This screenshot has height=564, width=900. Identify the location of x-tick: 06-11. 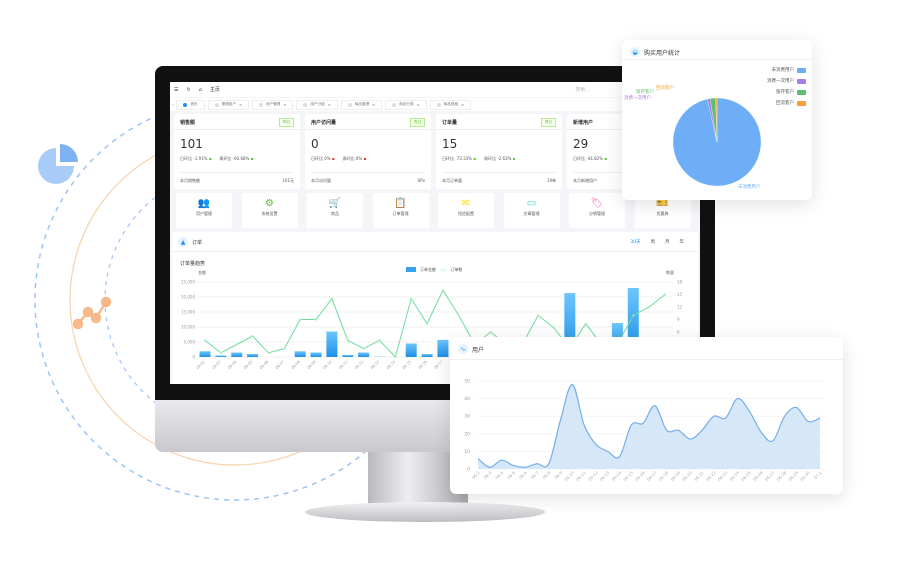
(343, 365).